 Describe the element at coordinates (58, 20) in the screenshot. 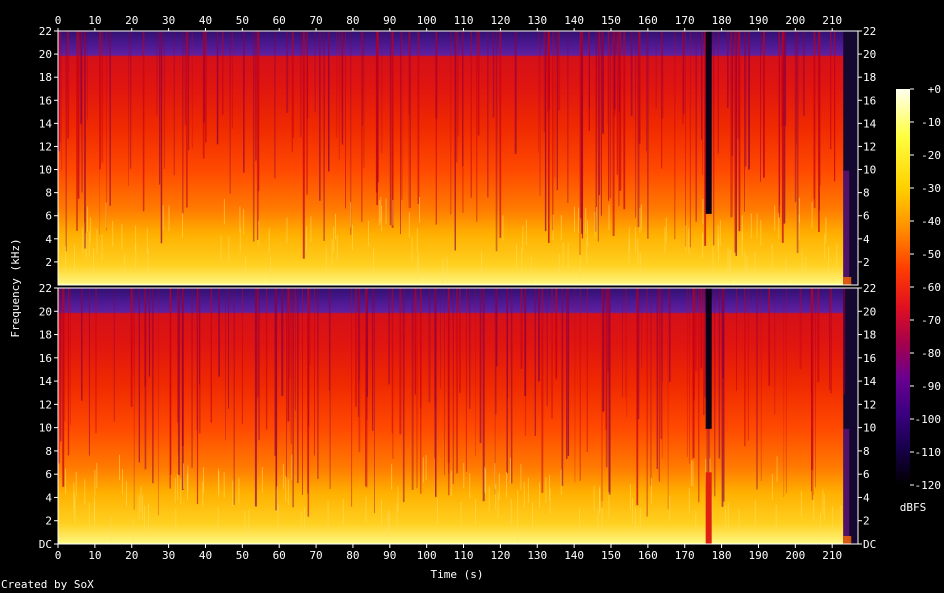

I see `x-tick-label-top: 0` at that location.